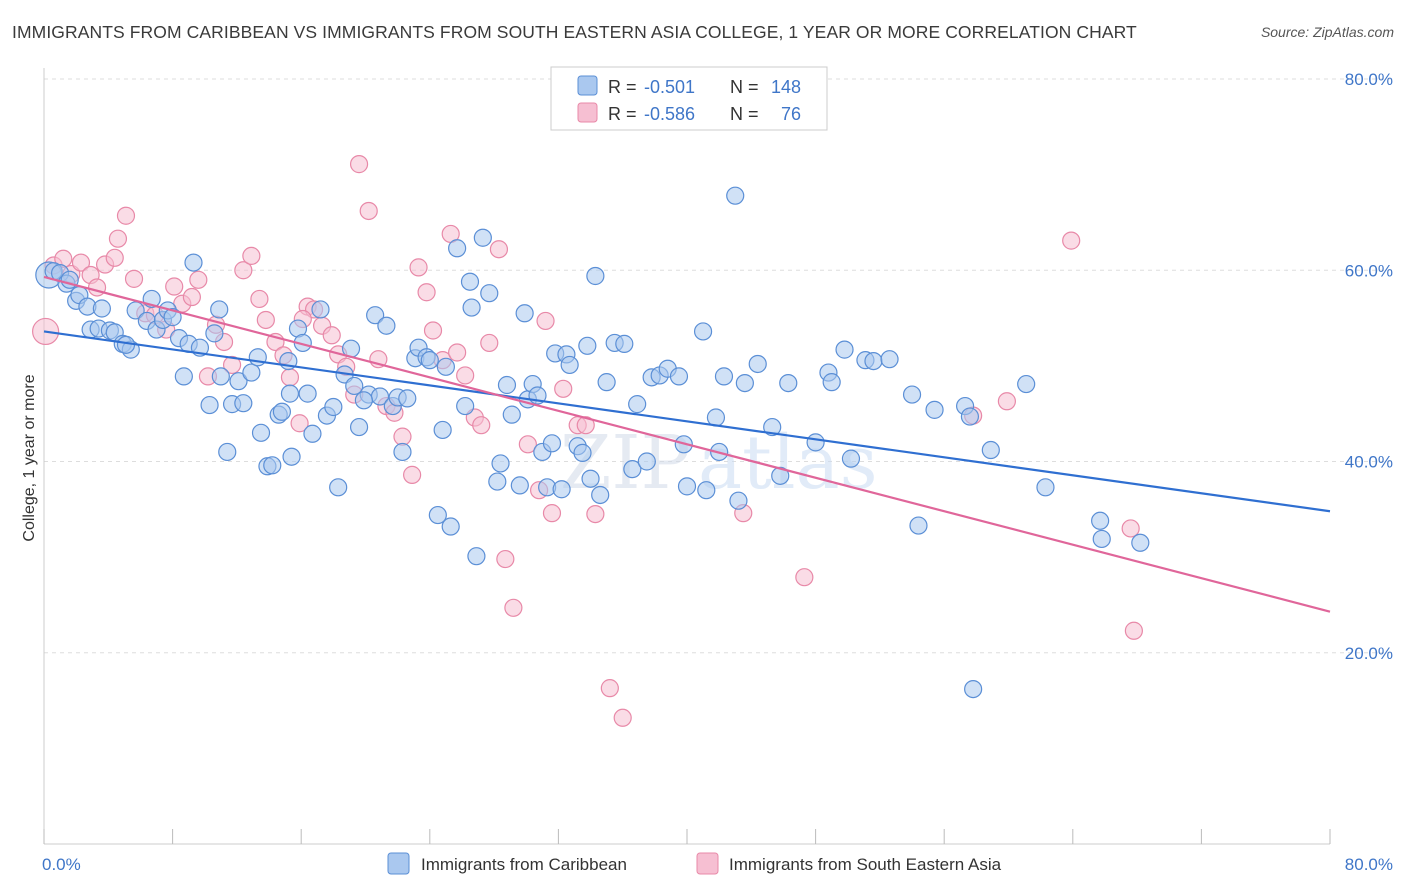  Describe the element at coordinates (744, 114) in the screenshot. I see `stats-legend-n-label-2: N =` at that location.